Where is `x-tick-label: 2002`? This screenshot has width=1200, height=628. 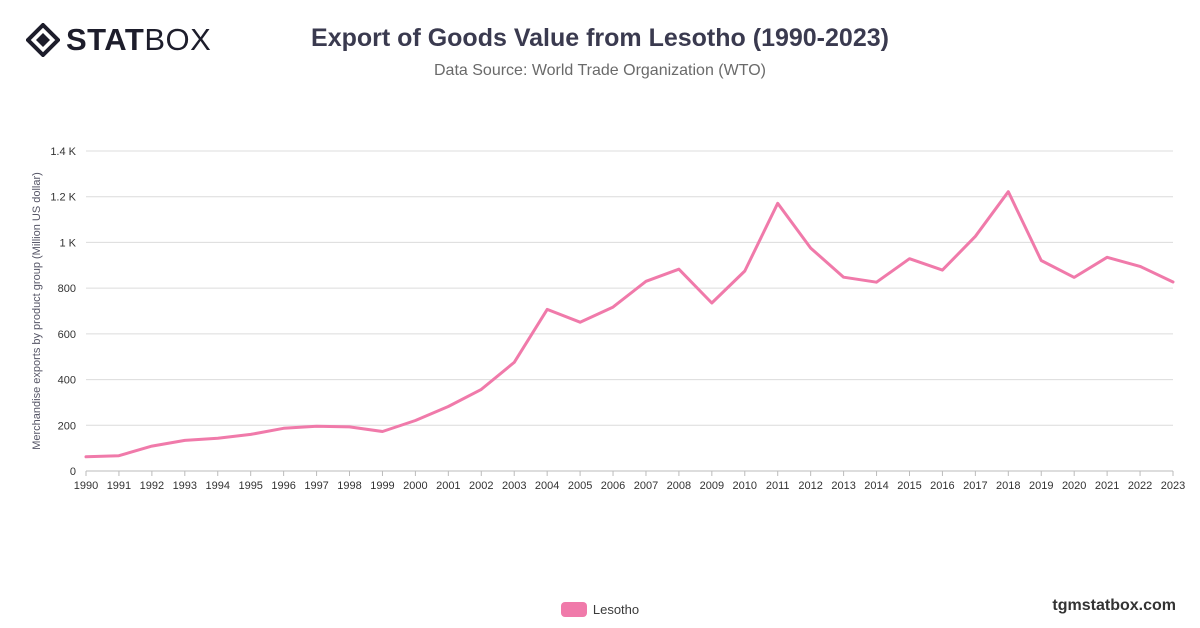
x-tick-label: 2002 is located at coordinates (481, 486).